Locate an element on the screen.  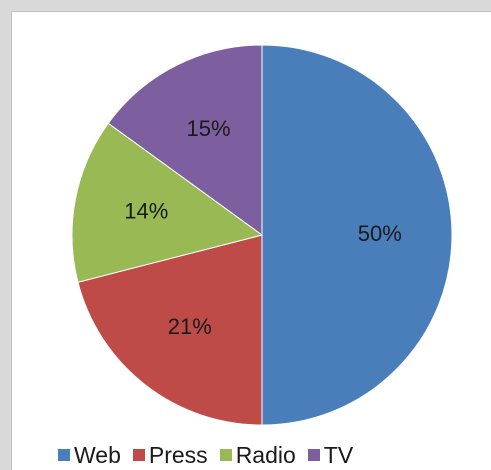
slice-label-radio: 14% is located at coordinates (146, 211).